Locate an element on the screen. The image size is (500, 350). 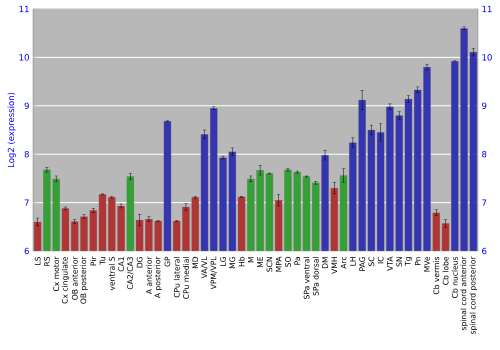
y2-tick-label: 8 is located at coordinates (484, 154).